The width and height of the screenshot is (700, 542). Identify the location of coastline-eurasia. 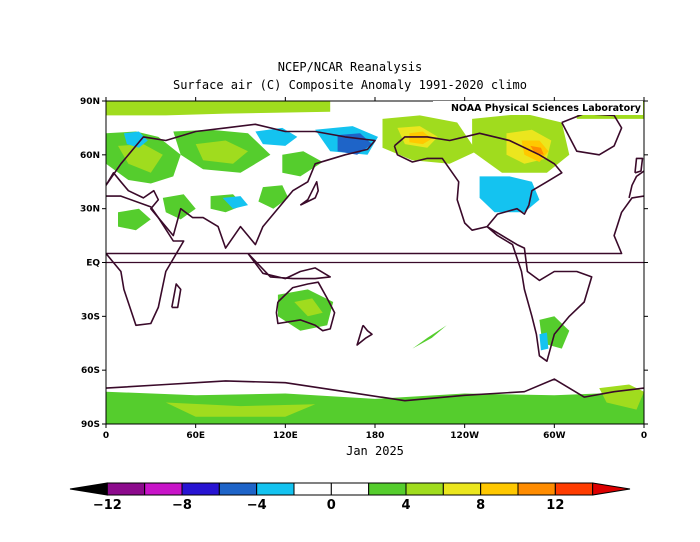
(241, 186).